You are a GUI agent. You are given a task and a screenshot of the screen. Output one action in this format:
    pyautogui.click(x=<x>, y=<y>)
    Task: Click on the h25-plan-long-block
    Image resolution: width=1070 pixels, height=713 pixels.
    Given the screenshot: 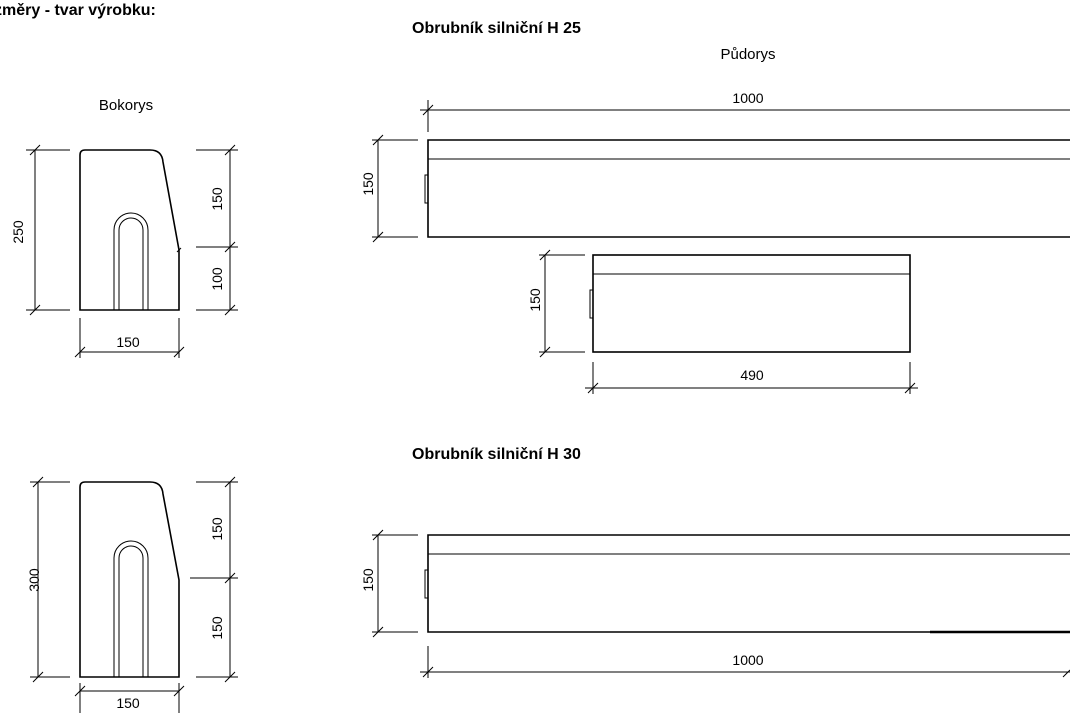 What is the action you would take?
    pyautogui.click(x=747, y=188)
    